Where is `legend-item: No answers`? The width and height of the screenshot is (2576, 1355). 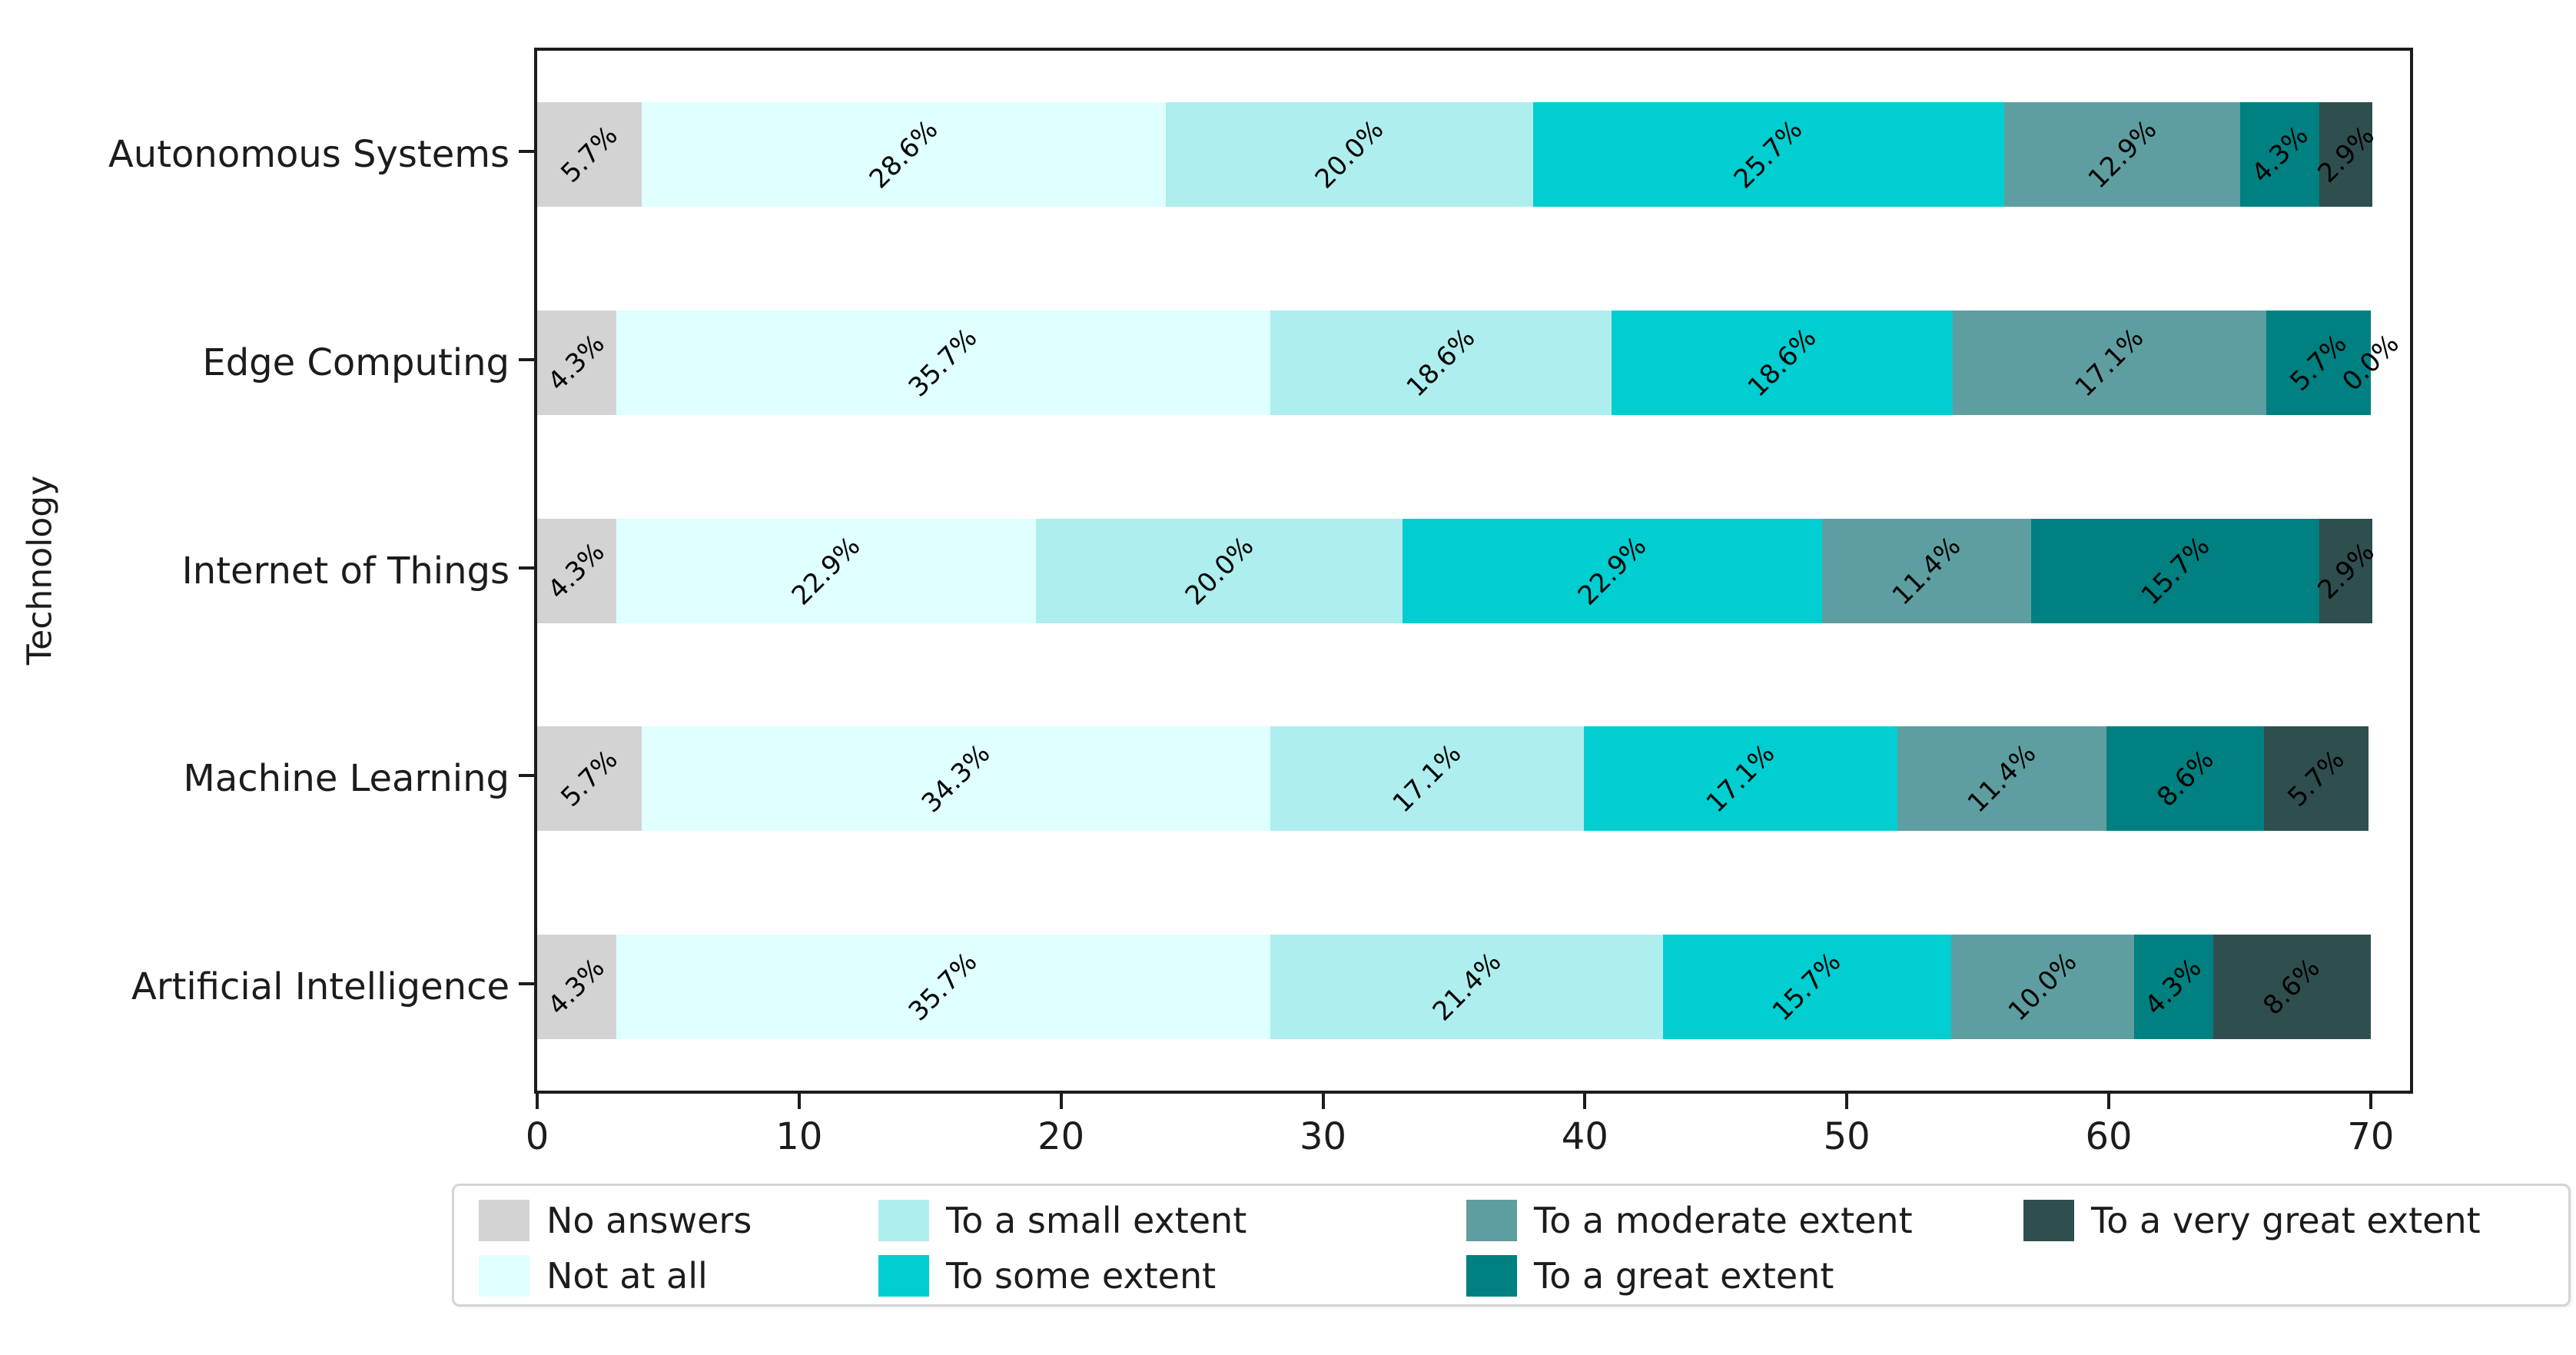
legend-item: No answers is located at coordinates (615, 1220).